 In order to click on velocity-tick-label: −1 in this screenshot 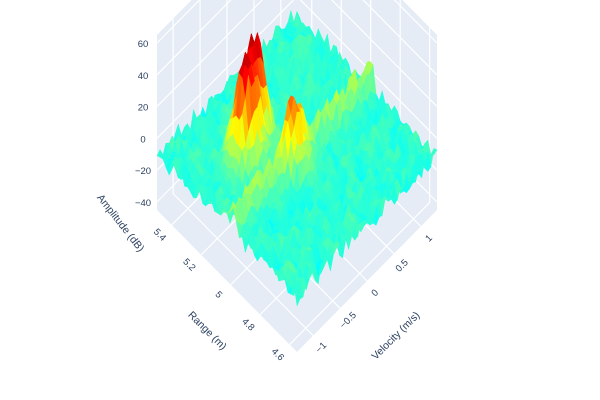, I will do `click(321, 347)`.